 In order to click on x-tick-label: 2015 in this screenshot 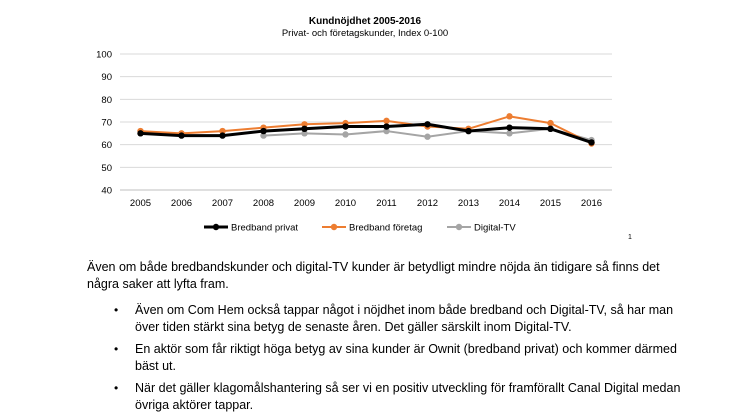, I will do `click(550, 203)`.